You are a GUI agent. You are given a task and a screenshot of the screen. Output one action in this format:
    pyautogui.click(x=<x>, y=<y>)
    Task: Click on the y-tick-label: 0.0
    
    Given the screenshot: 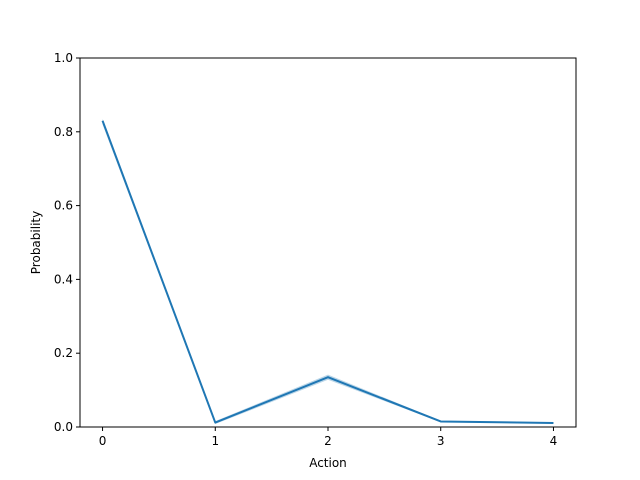 What is the action you would take?
    pyautogui.click(x=63, y=427)
    